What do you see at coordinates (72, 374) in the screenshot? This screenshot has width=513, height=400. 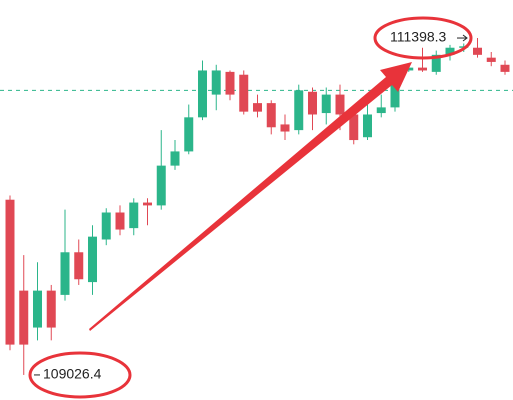 I see `low-label: 109026.4` at bounding box center [72, 374].